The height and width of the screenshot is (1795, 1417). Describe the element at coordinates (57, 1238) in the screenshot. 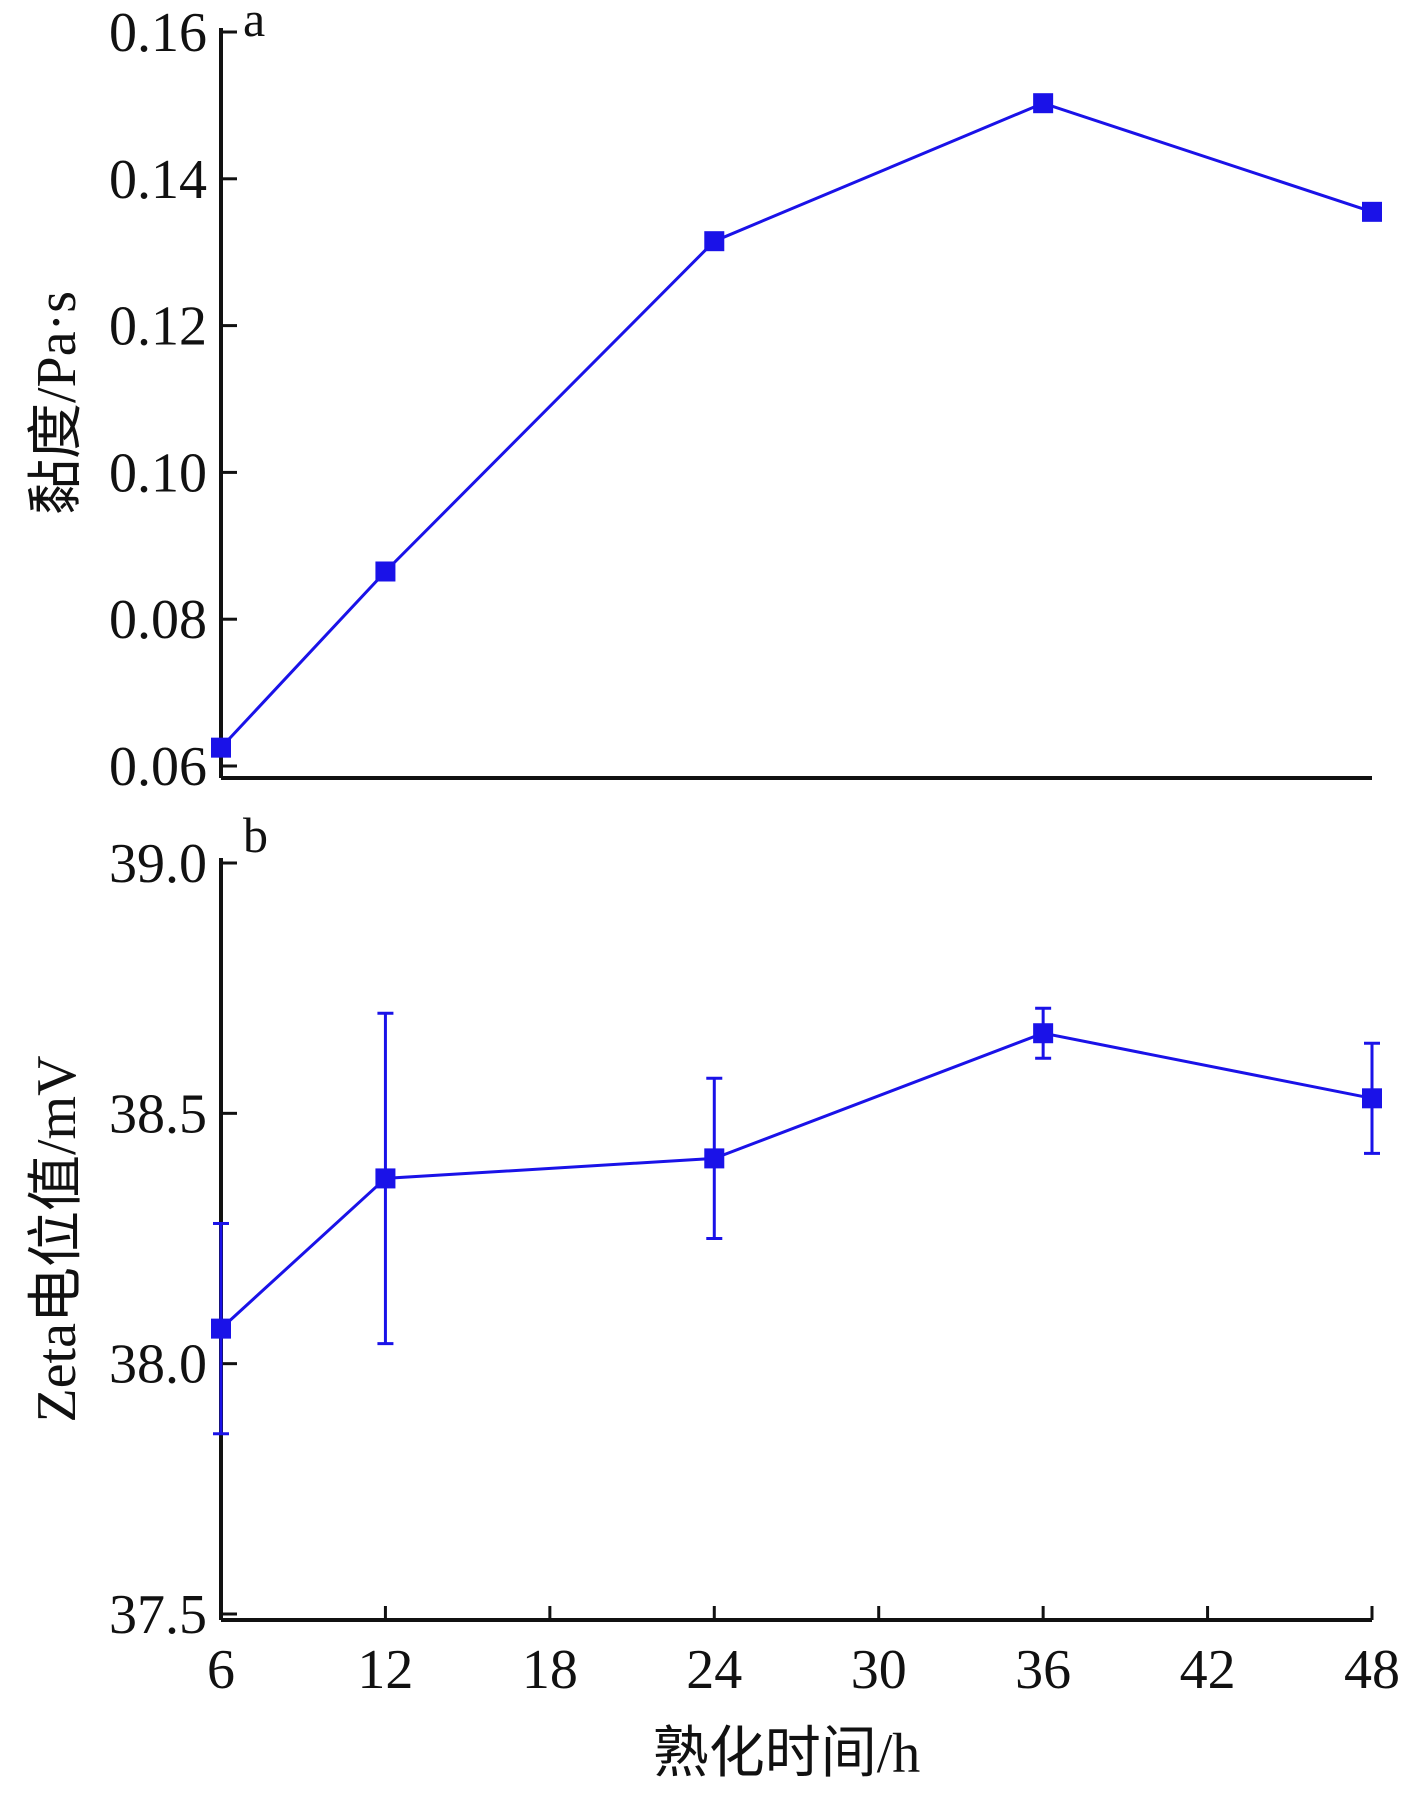

I see `panel-b-y-axis-title: Zeta电位值/mV` at that location.